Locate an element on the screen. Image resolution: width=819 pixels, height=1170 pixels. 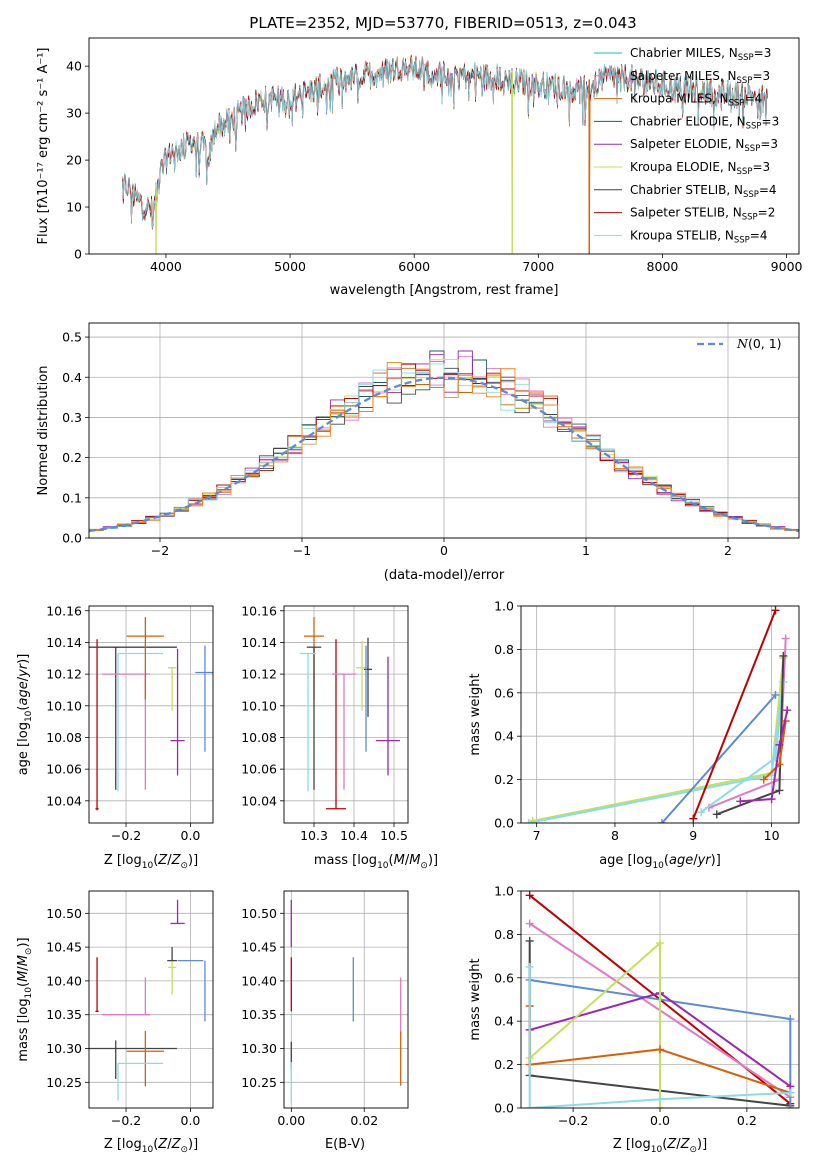
legend-label: Salpeter MILES, NSSP=3 is located at coordinates (700, 77).